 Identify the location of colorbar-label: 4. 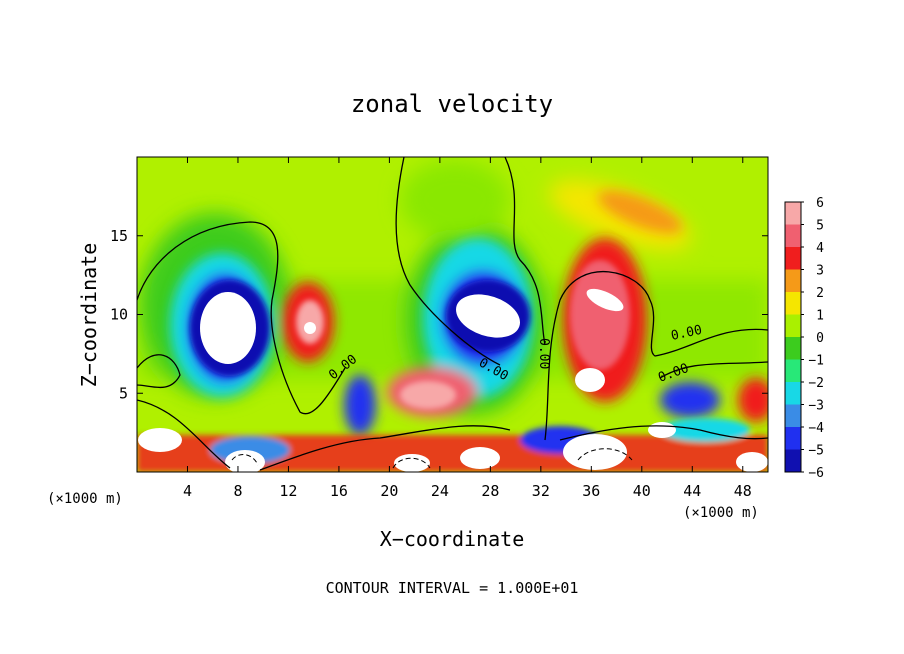
(820, 248).